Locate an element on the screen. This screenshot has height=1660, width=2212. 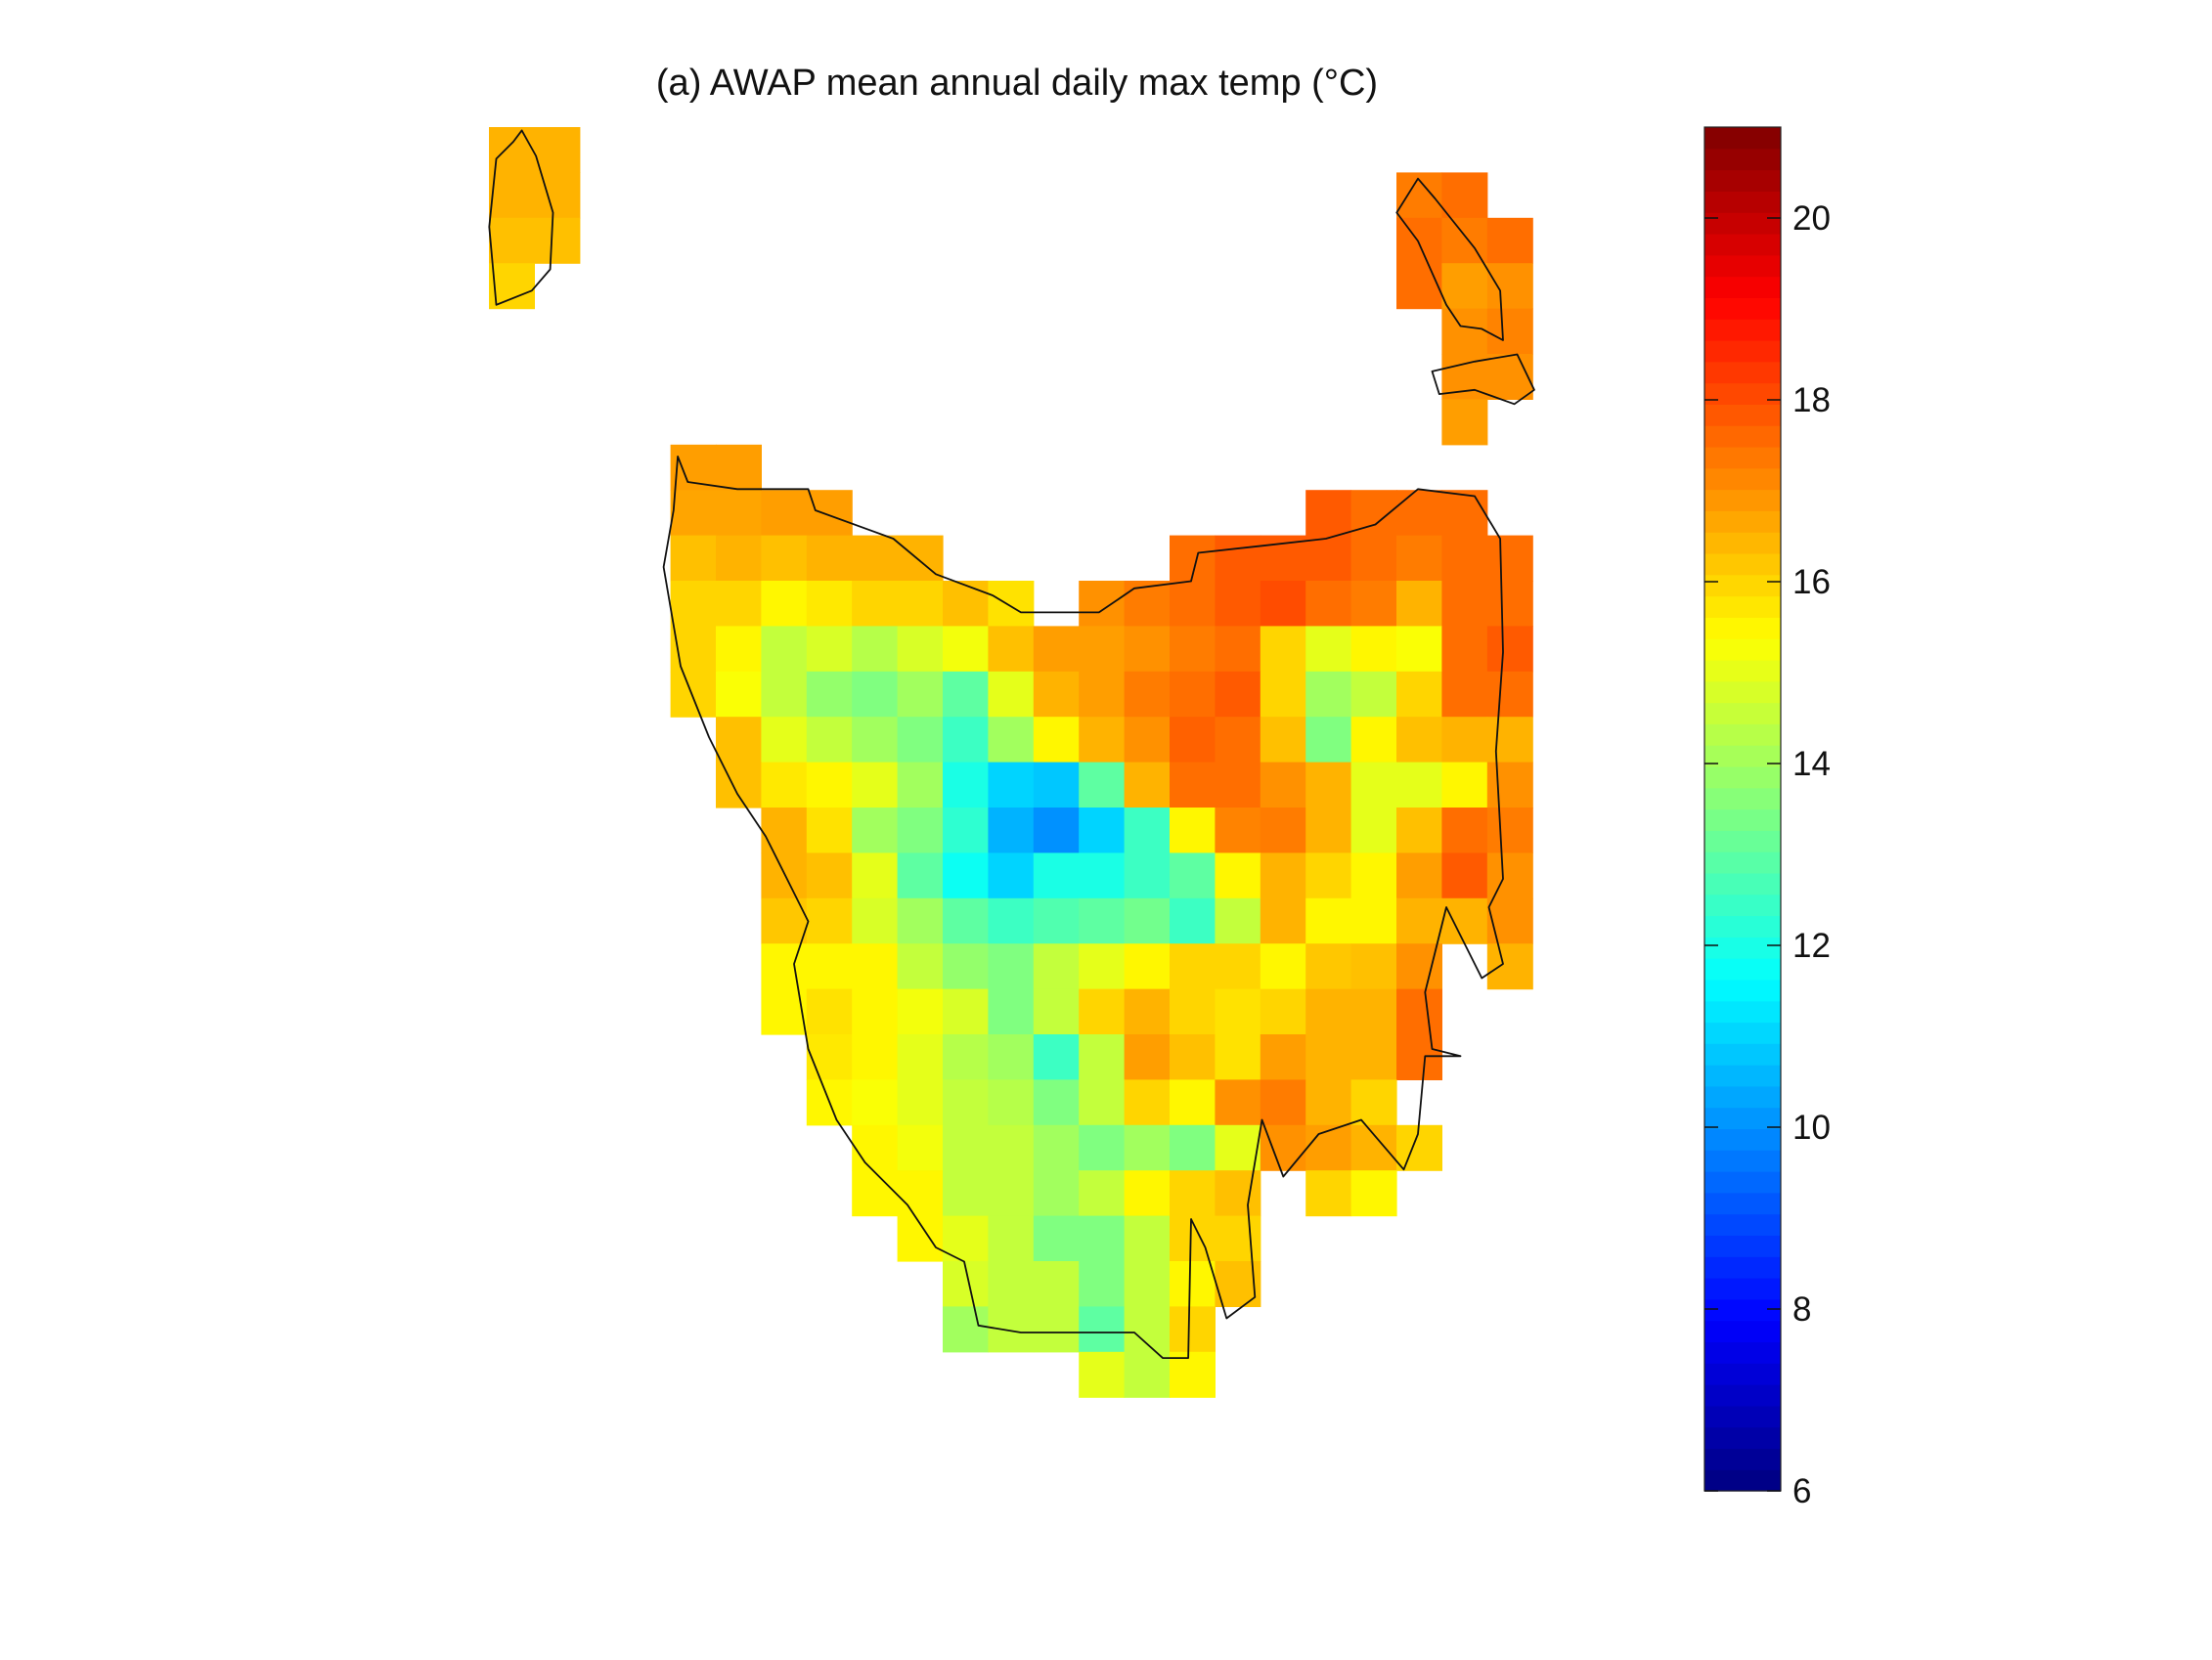
colorbar-ticks: 6 8 10 12 14 16 18 20 is located at coordinates (1767, 854).